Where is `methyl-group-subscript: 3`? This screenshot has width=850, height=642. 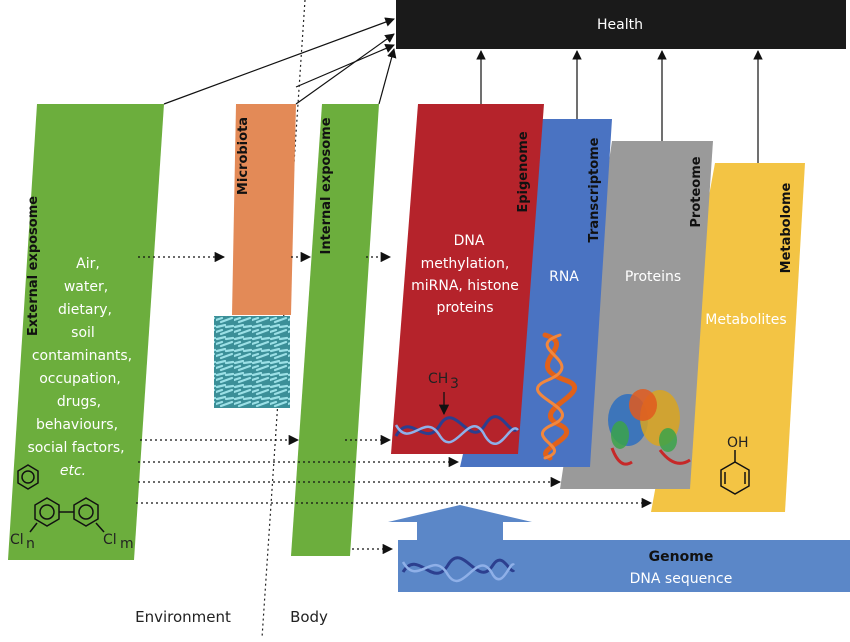 methyl-group-subscript: 3 is located at coordinates (454, 384).